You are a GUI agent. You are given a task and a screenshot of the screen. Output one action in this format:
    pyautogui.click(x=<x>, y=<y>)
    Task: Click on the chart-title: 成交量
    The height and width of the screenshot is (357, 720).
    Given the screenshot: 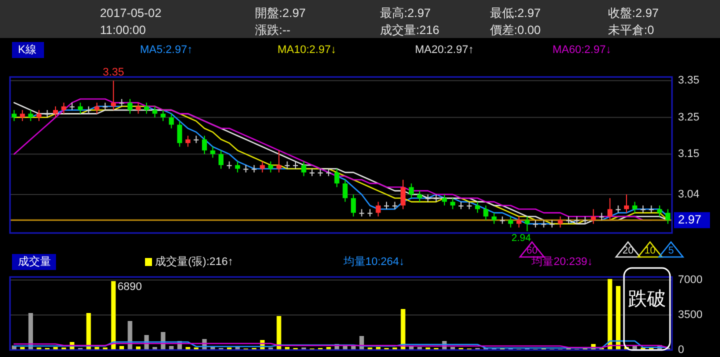 What is the action you would take?
    pyautogui.click(x=34, y=261)
    